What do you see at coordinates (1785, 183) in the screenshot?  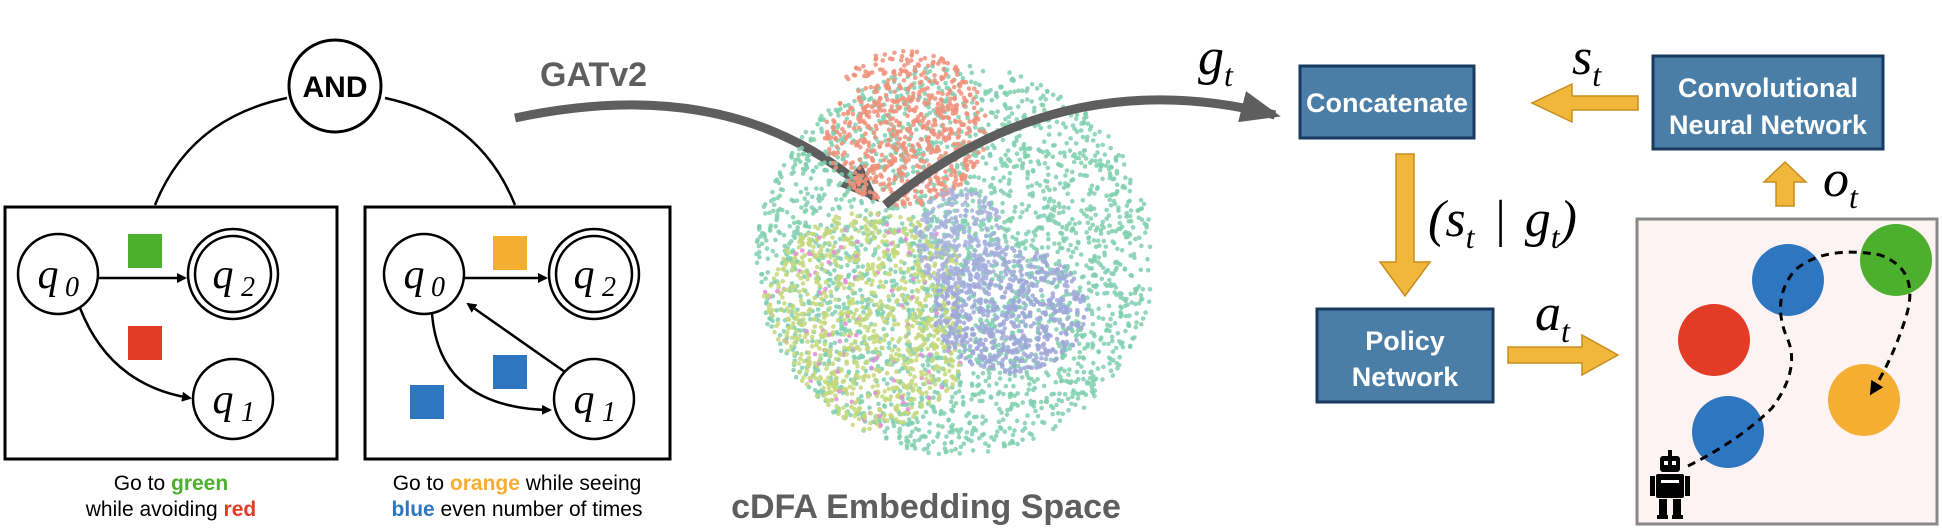 I see `observation-arrow` at bounding box center [1785, 183].